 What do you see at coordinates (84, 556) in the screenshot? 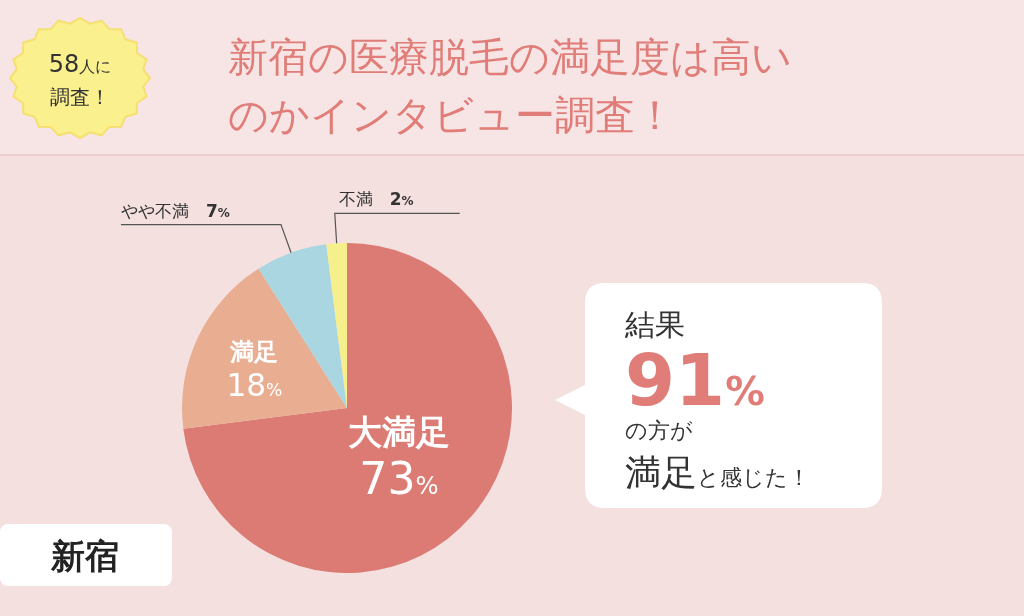
I see `text: 新宿` at bounding box center [84, 556].